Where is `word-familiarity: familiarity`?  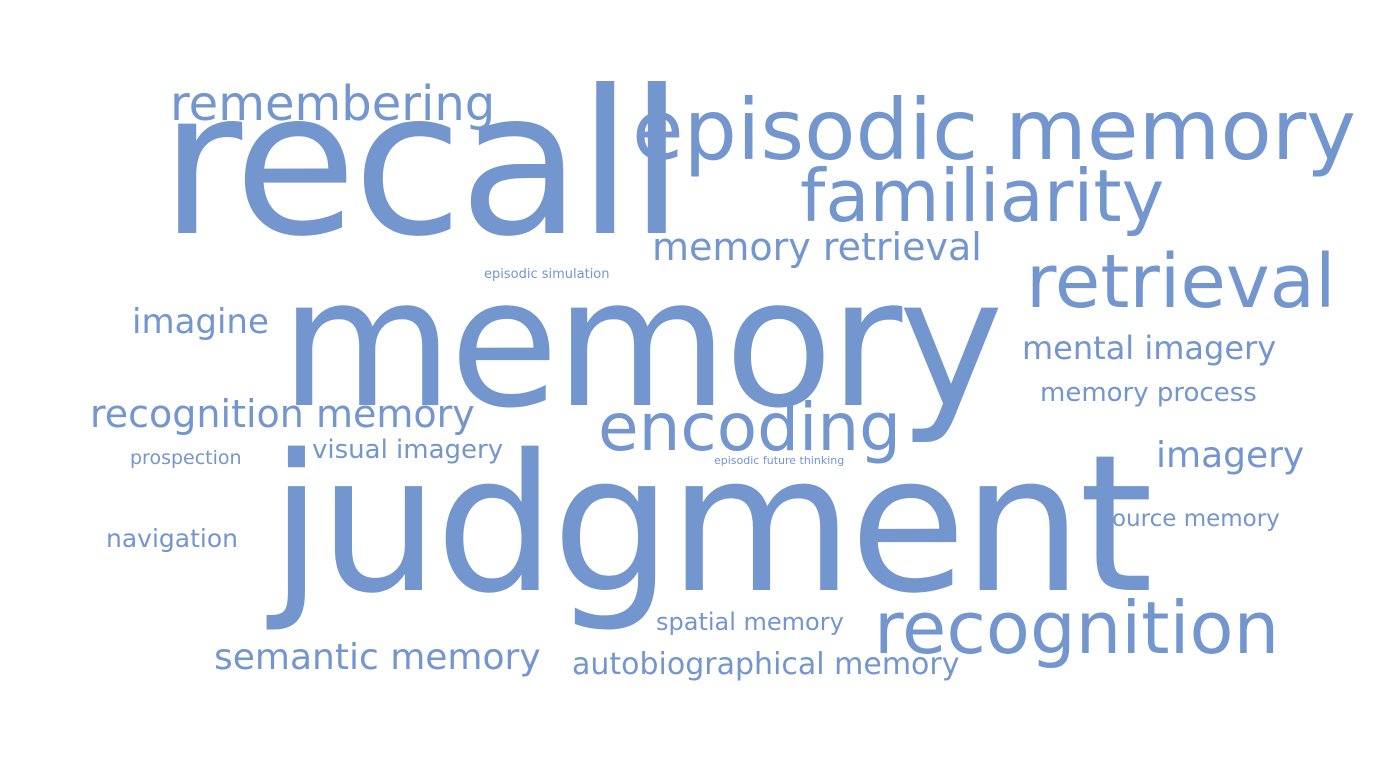
word-familiarity: familiarity is located at coordinates (982, 196).